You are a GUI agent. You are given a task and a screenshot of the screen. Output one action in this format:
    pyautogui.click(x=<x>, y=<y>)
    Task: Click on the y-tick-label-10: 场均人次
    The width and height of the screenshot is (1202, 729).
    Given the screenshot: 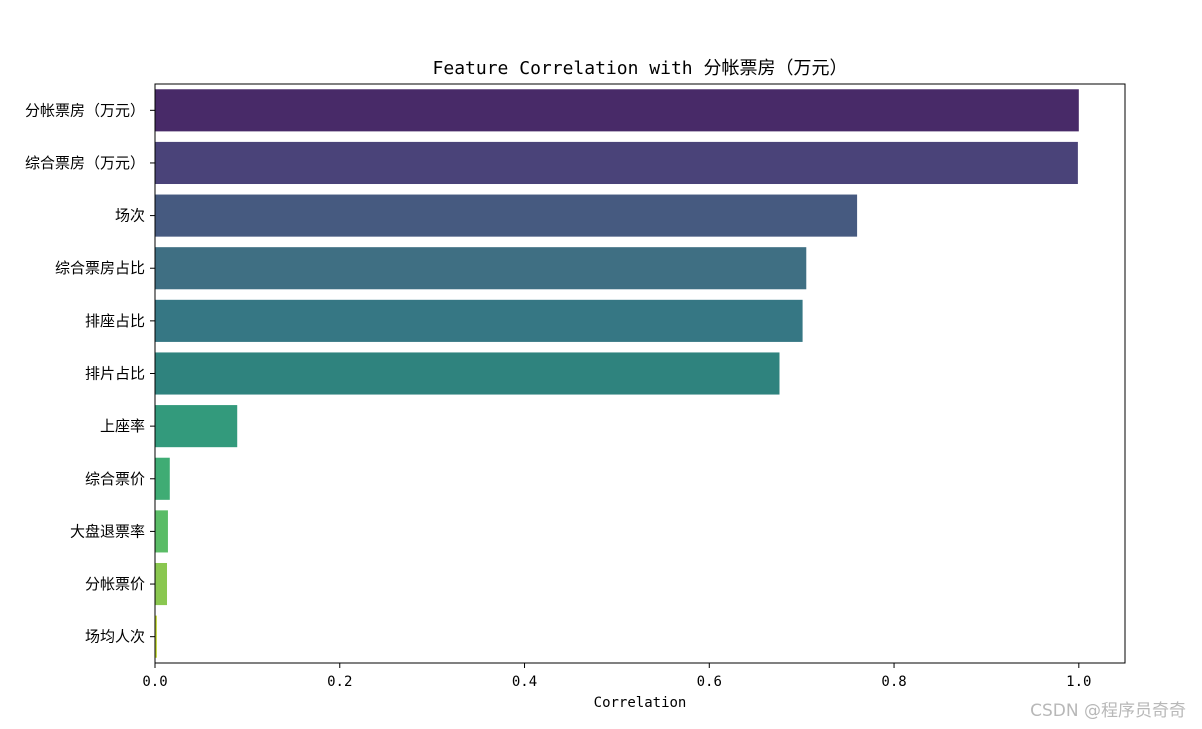 What is the action you would take?
    pyautogui.click(x=115, y=637)
    